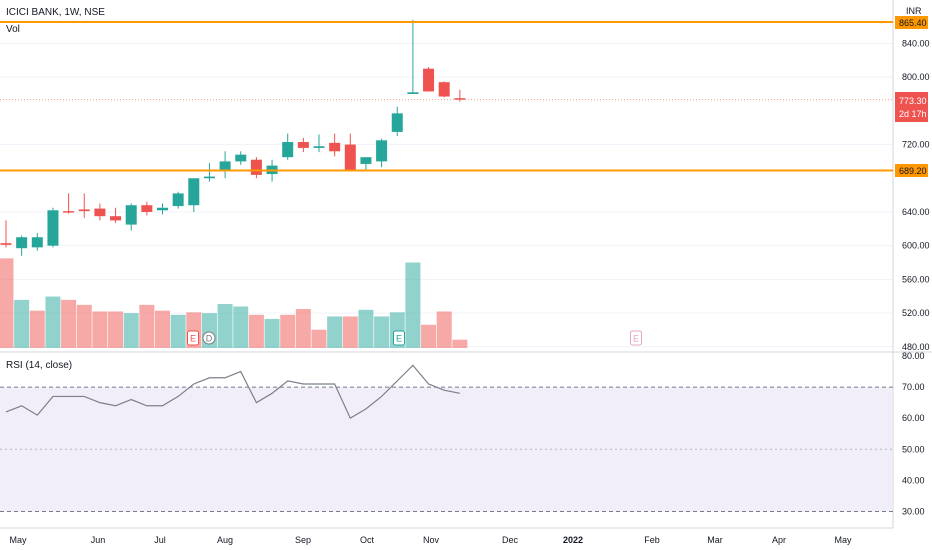 This screenshot has height=550, width=932. Describe the element at coordinates (652, 540) in the screenshot. I see `time-tick-label: Feb` at that location.